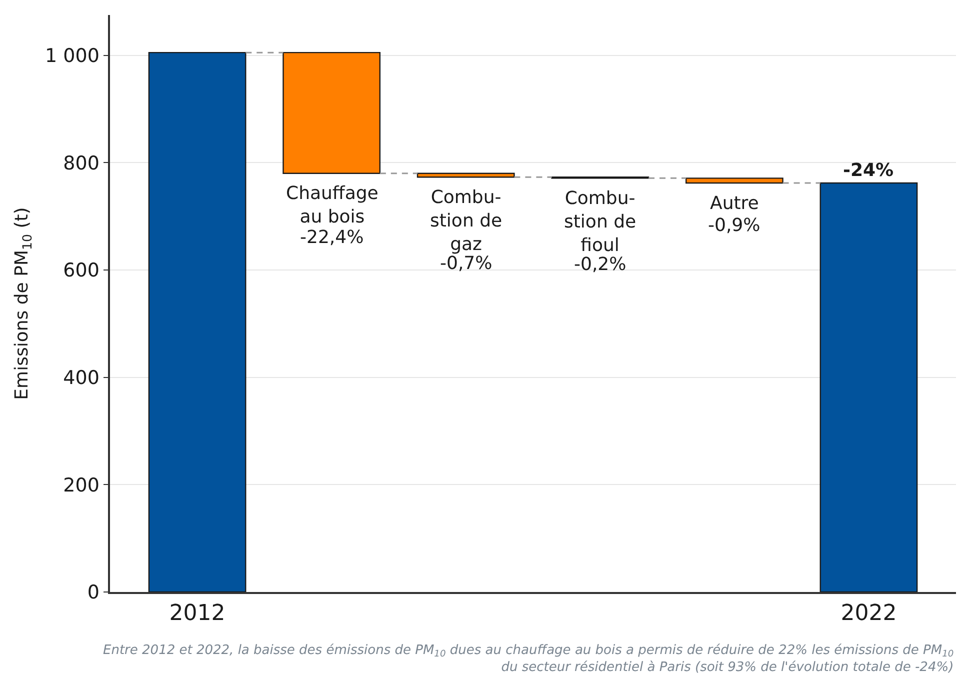 This screenshot has width=966, height=687. I want to click on annotation: -0,7%, so click(466, 263).